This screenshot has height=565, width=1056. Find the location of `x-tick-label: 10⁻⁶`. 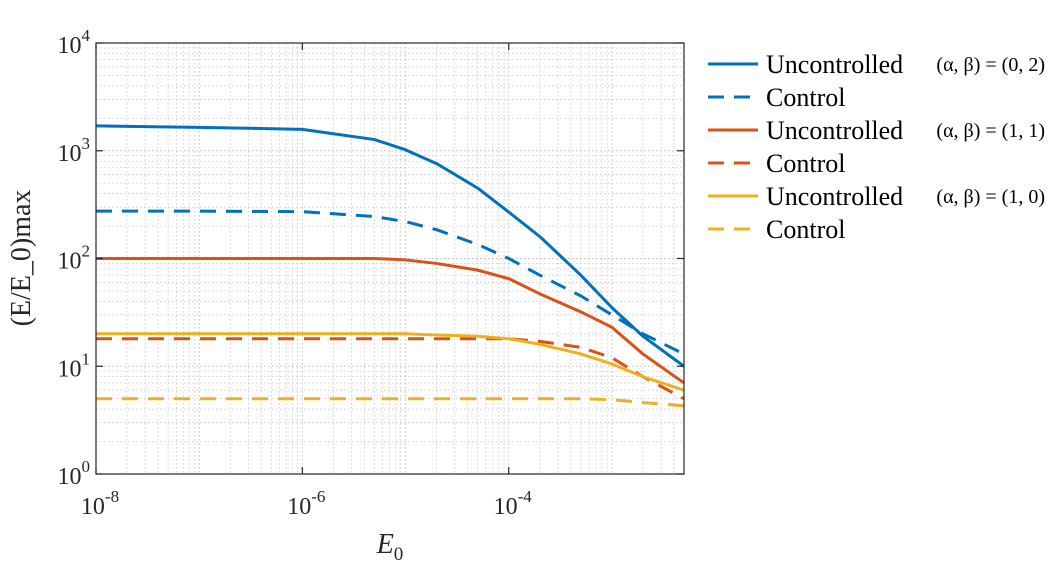

x-tick-label: 10⁻⁶ is located at coordinates (306, 503).